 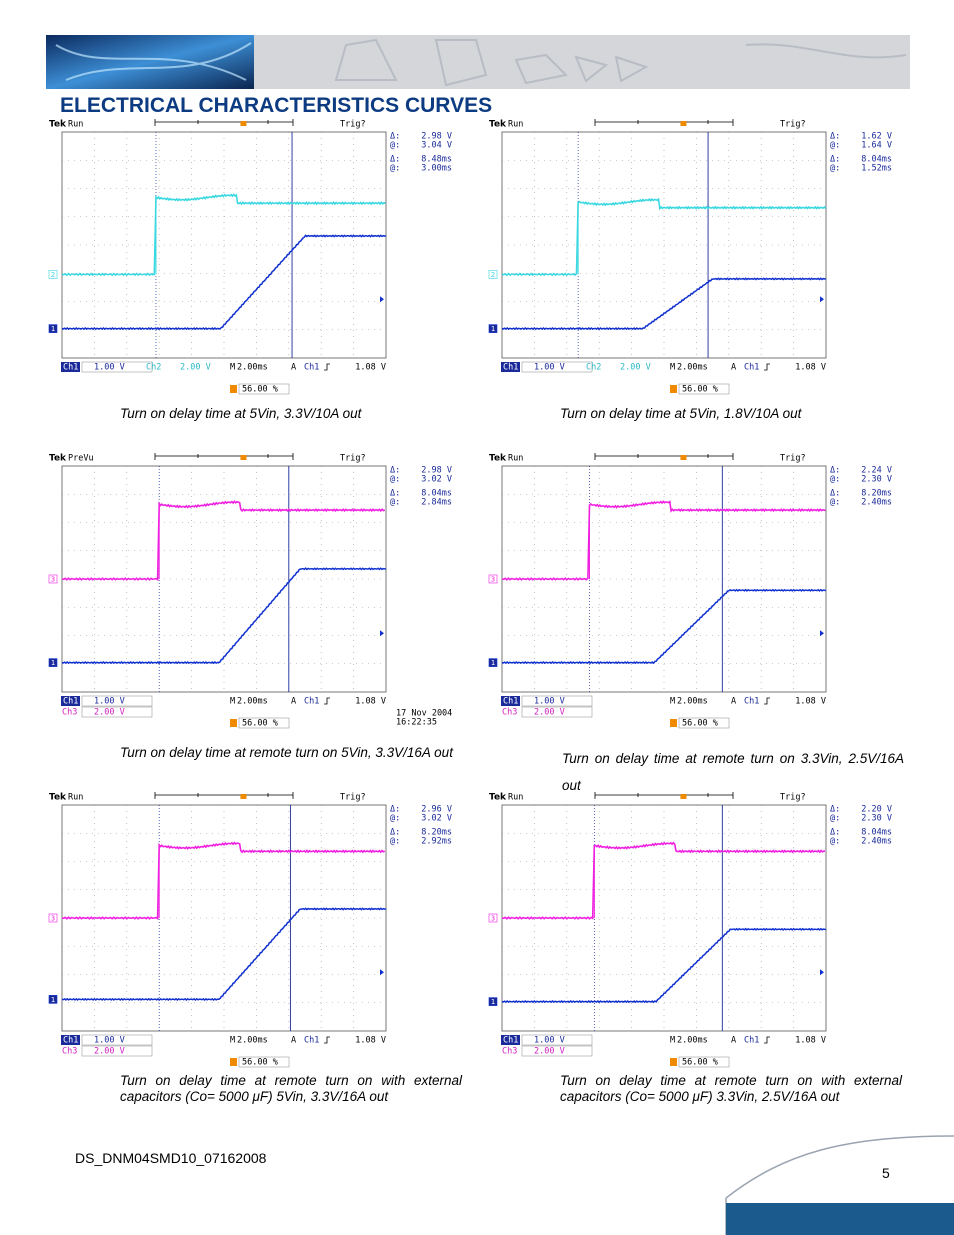 What do you see at coordinates (109, 1052) in the screenshot?
I see `ch3-scale: 2.00 V` at bounding box center [109, 1052].